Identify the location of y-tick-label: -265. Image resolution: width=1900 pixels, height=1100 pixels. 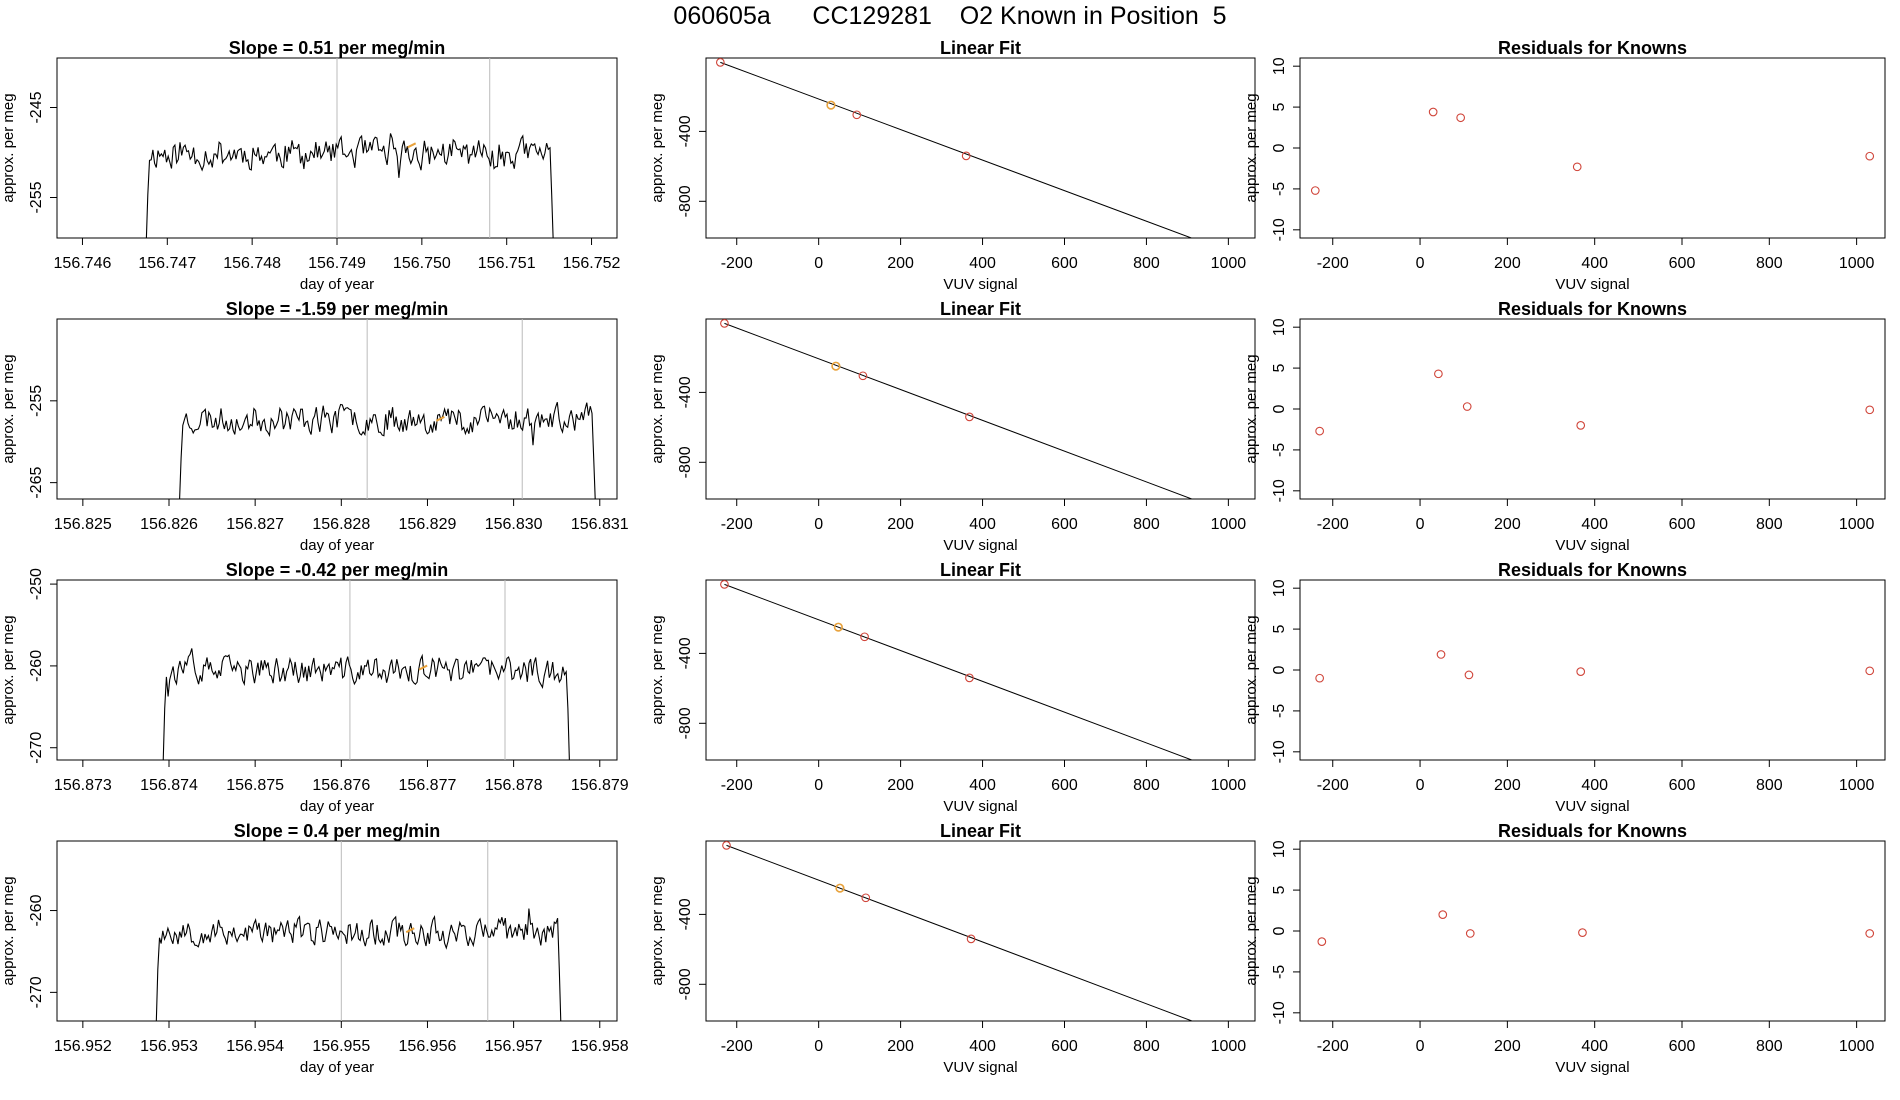
(36, 483).